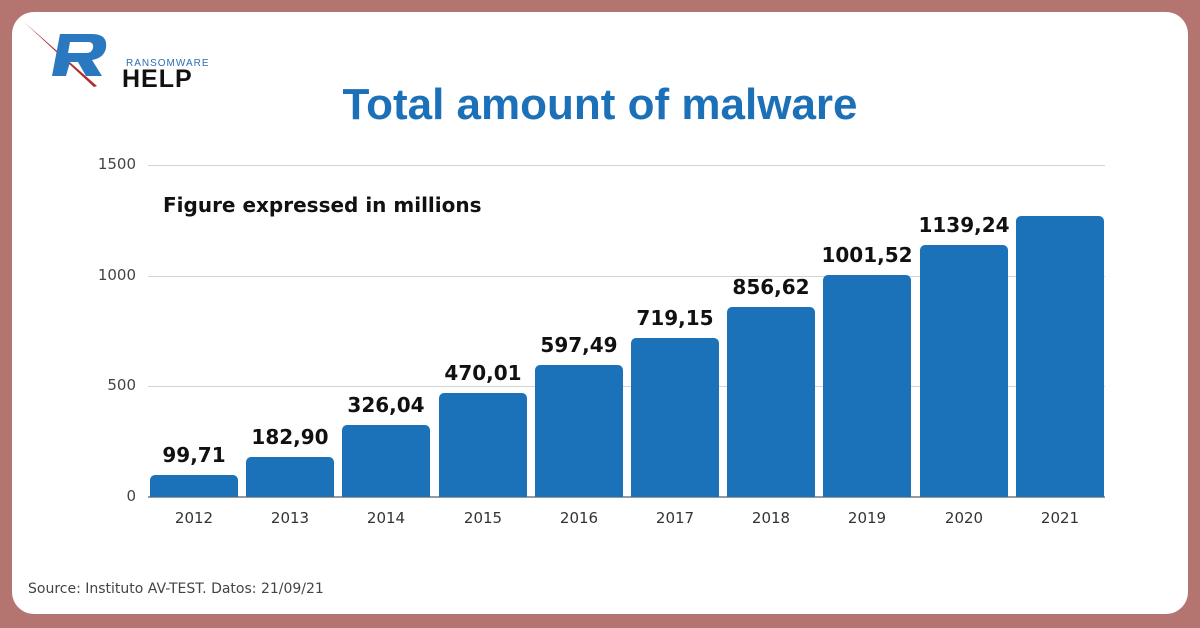 The height and width of the screenshot is (628, 1200). What do you see at coordinates (483, 373) in the screenshot?
I see `bar-value-label: 470,01` at bounding box center [483, 373].